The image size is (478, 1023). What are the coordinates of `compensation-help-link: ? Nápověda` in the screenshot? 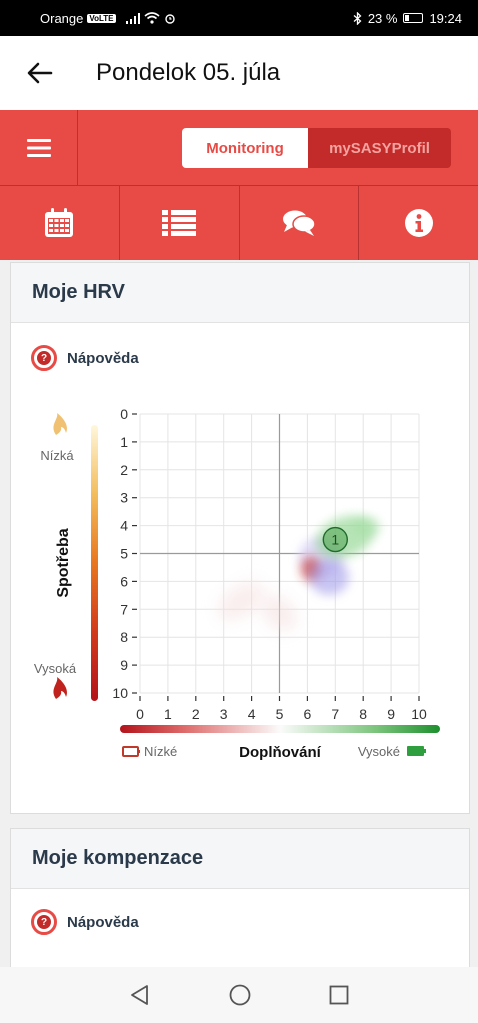 It's located at (85, 922).